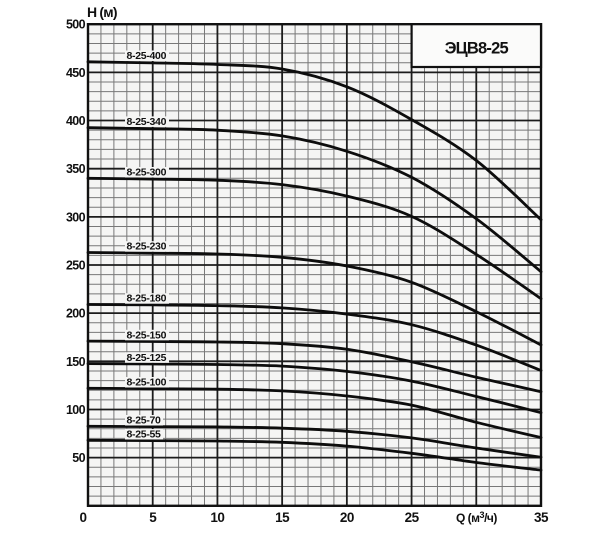 The width and height of the screenshot is (600, 540). What do you see at coordinates (82, 517) in the screenshot?
I see `svg-text: 0` at bounding box center [82, 517].